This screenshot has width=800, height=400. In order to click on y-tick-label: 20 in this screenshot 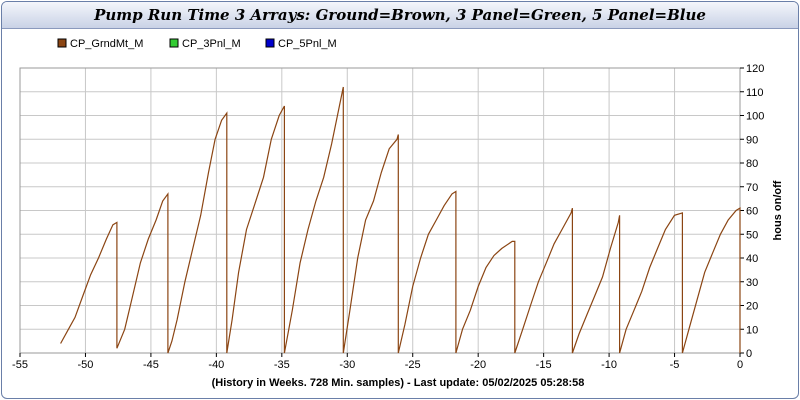, I will do `click(752, 307)`.